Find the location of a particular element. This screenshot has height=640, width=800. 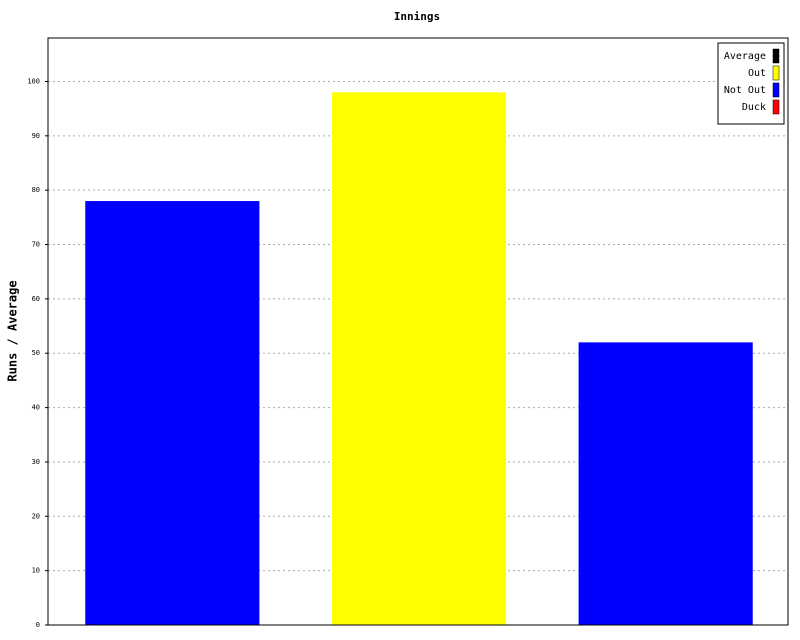

chart-title: Innings is located at coordinates (417, 16).